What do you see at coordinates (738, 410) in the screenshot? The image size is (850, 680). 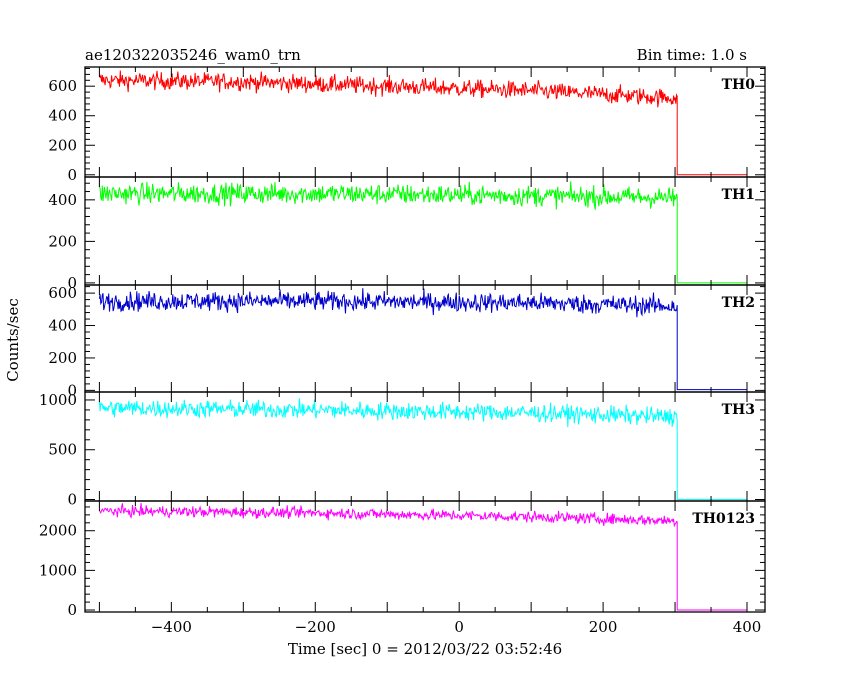 I see `panel-label: TH3` at bounding box center [738, 410].